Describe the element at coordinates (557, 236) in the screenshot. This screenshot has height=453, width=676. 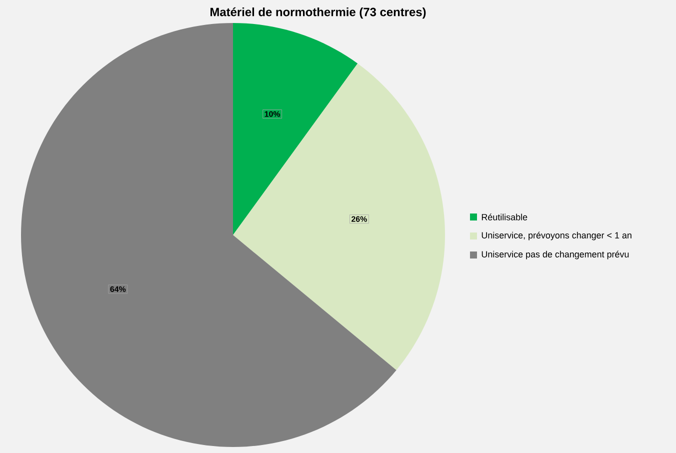
I see `legend-label: Uniservice, prévoyons changer < 1 an` at that location.